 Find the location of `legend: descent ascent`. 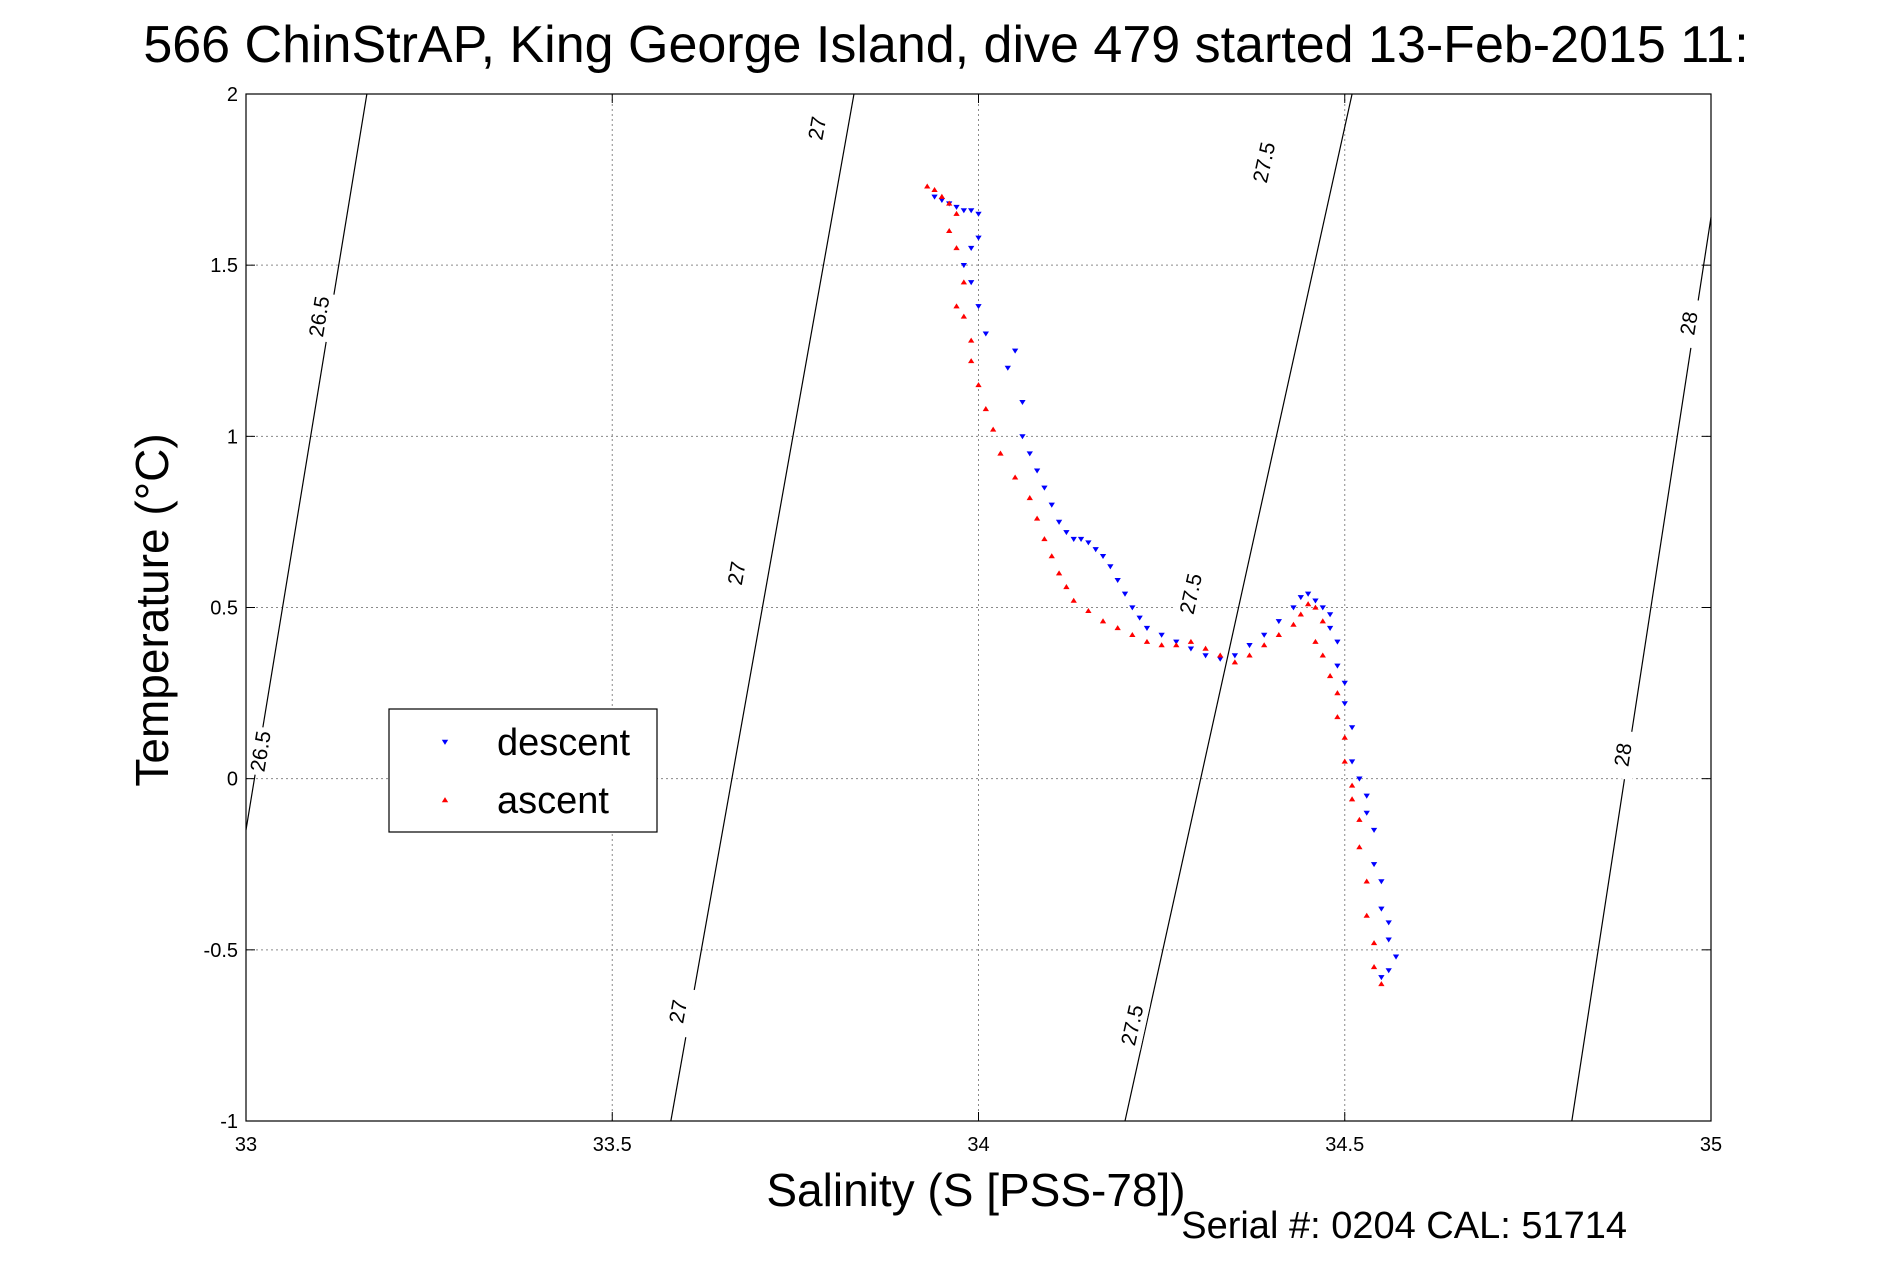

legend: descent ascent is located at coordinates (523, 770).